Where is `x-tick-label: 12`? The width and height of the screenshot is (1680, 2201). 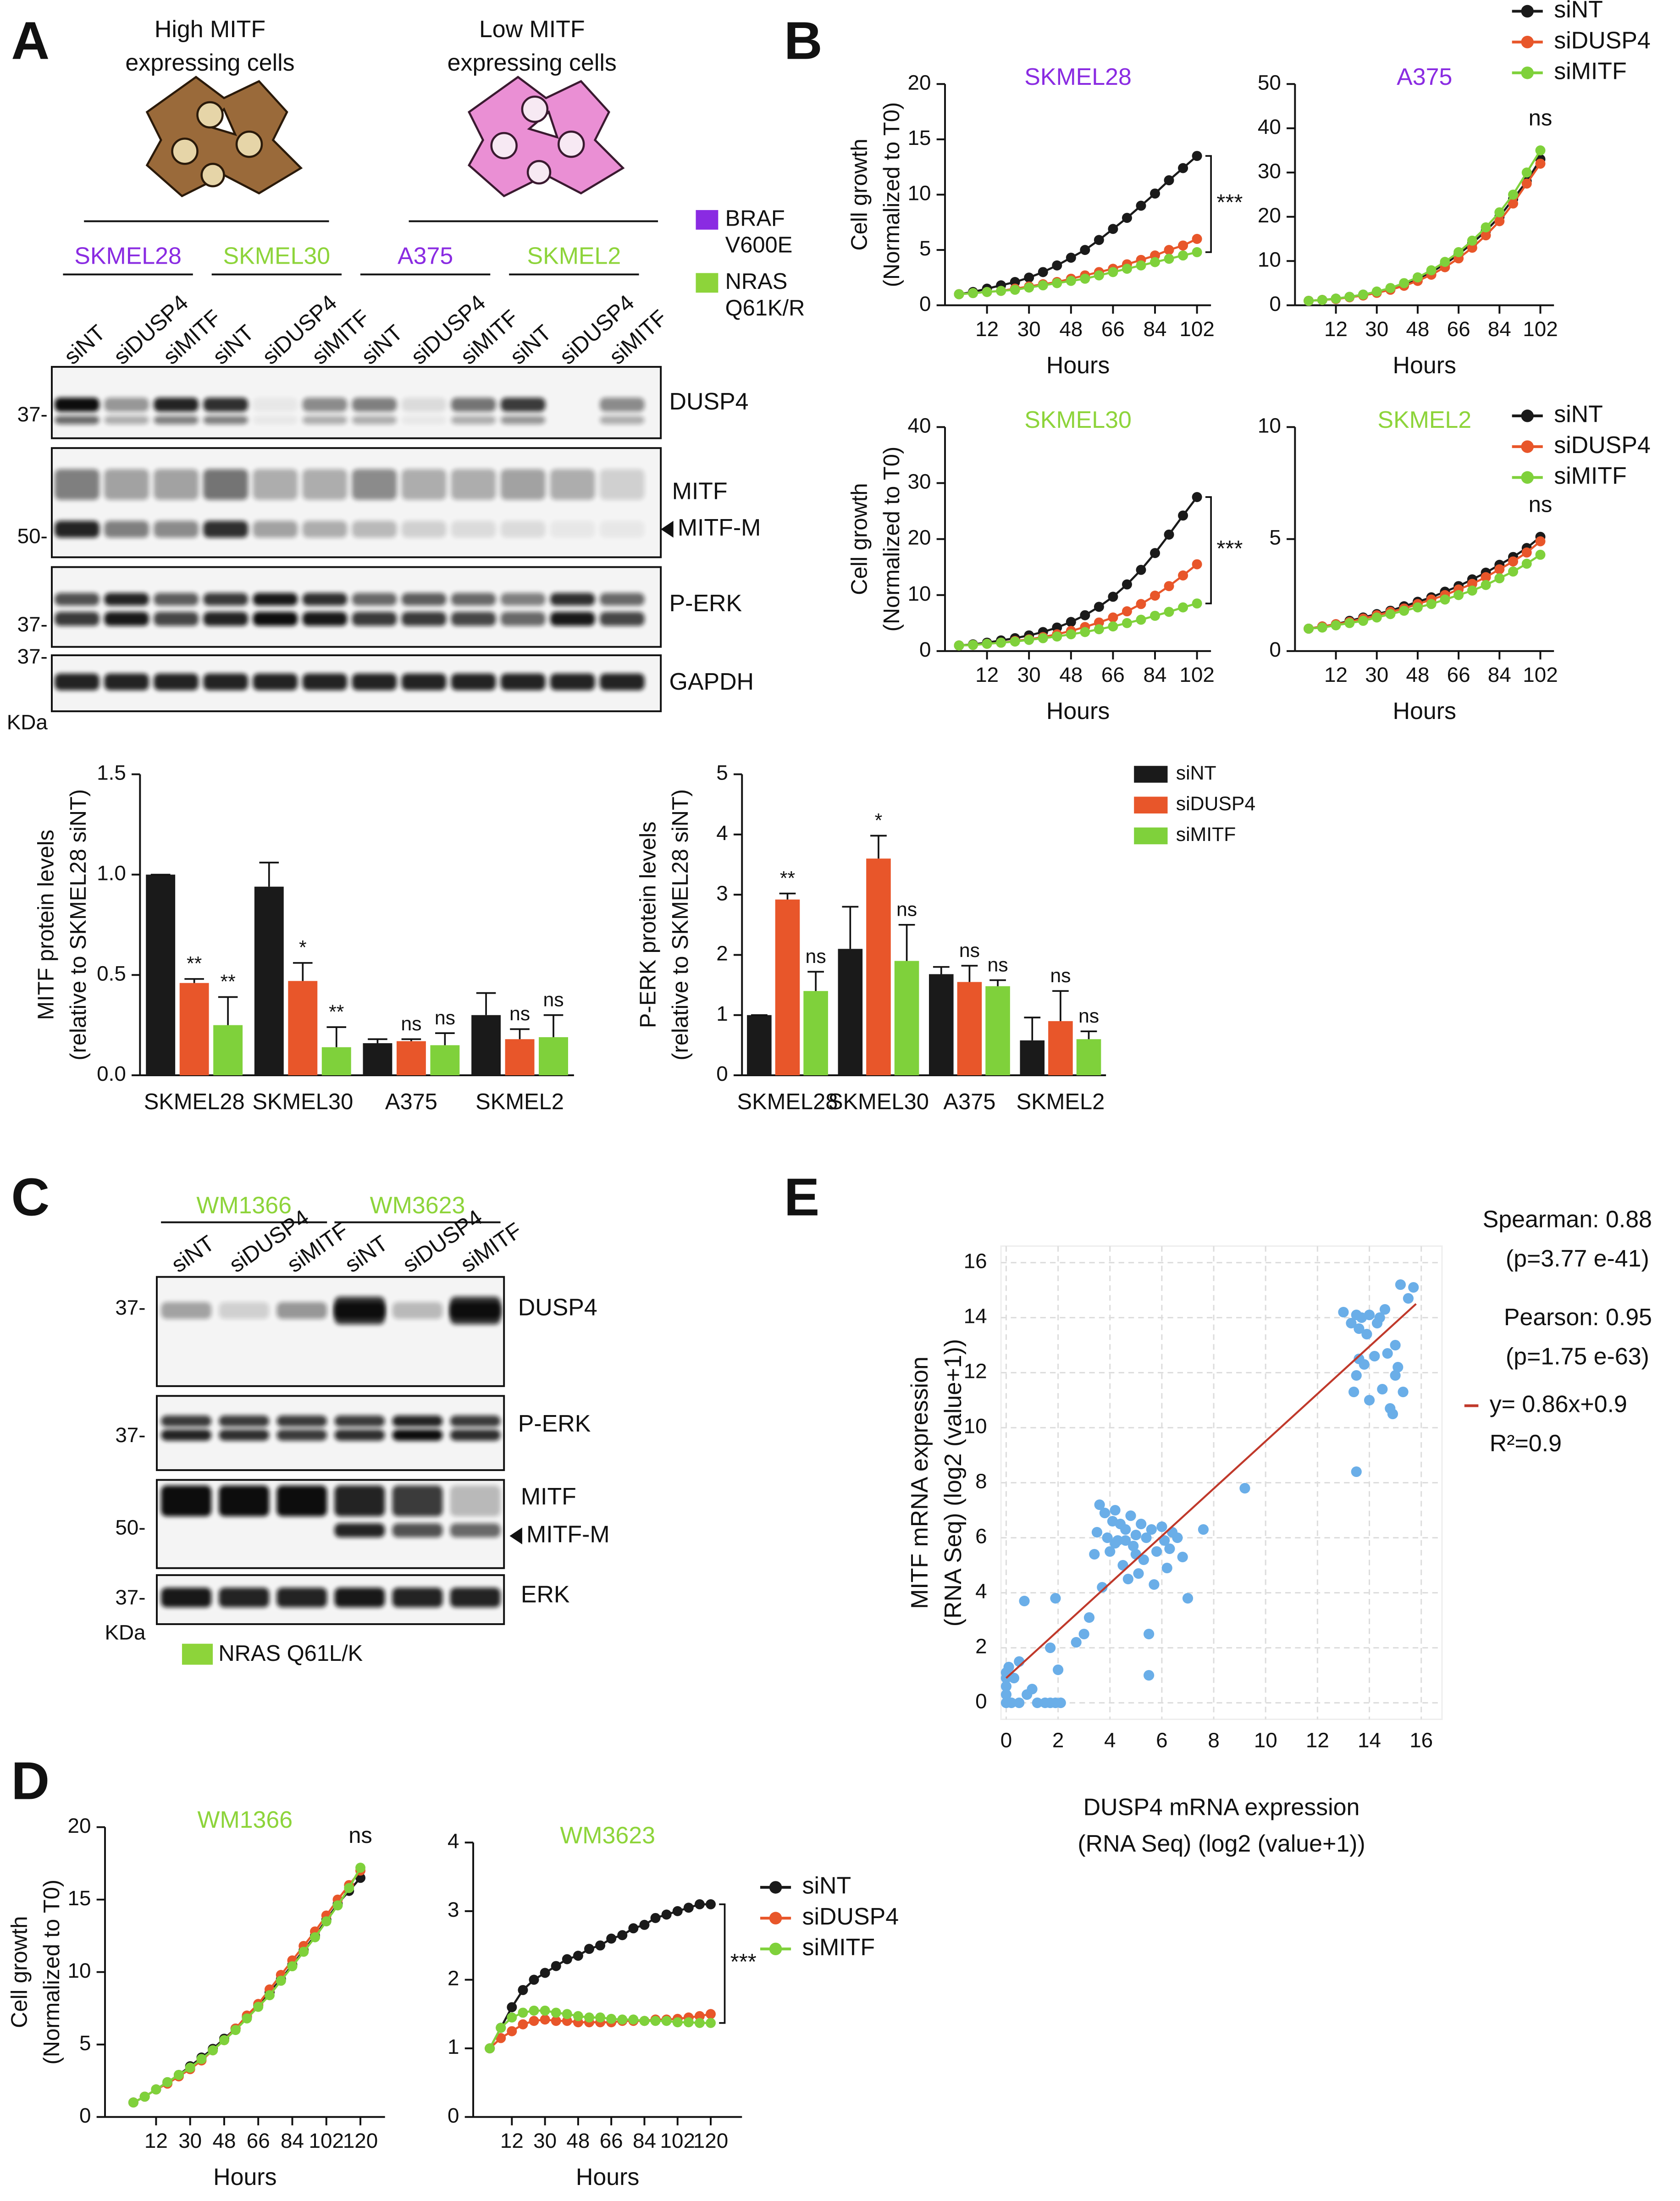 x-tick-label: 12 is located at coordinates (512, 2140).